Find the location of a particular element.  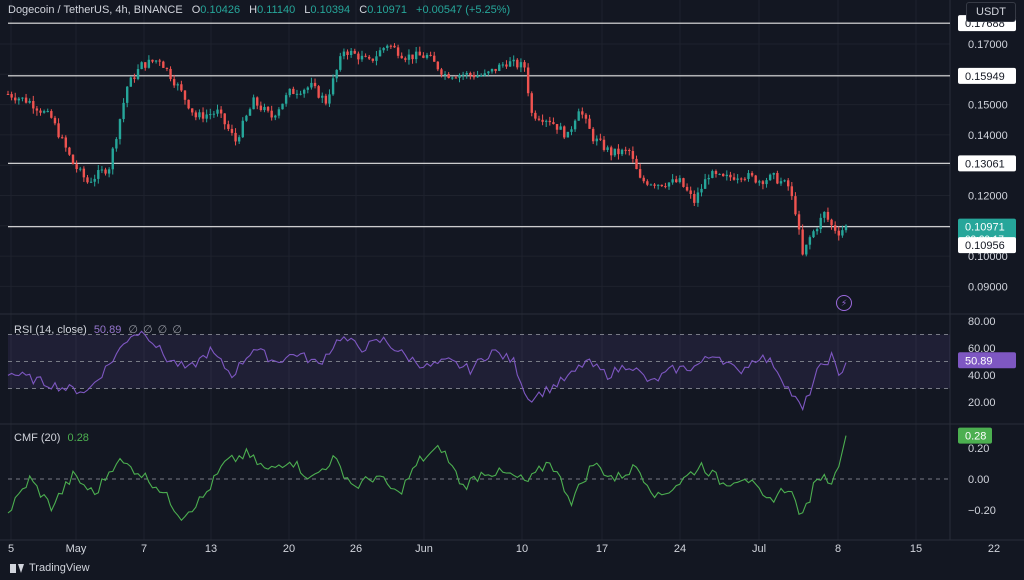

high-value: 0.11140 is located at coordinates (276, 10).